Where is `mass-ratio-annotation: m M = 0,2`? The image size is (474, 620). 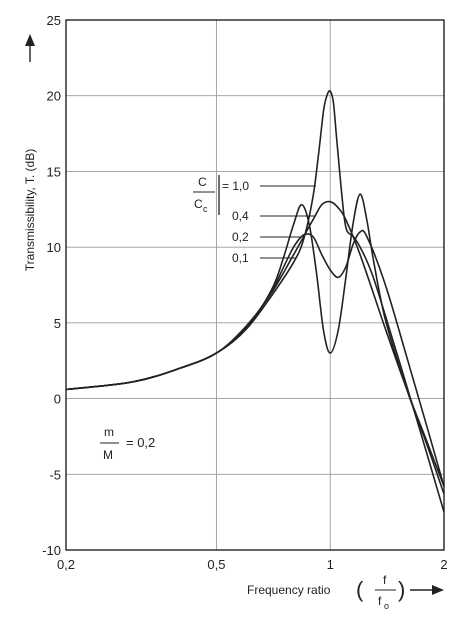
mass-ratio-annotation: m M = 0,2 is located at coordinates (127, 443).